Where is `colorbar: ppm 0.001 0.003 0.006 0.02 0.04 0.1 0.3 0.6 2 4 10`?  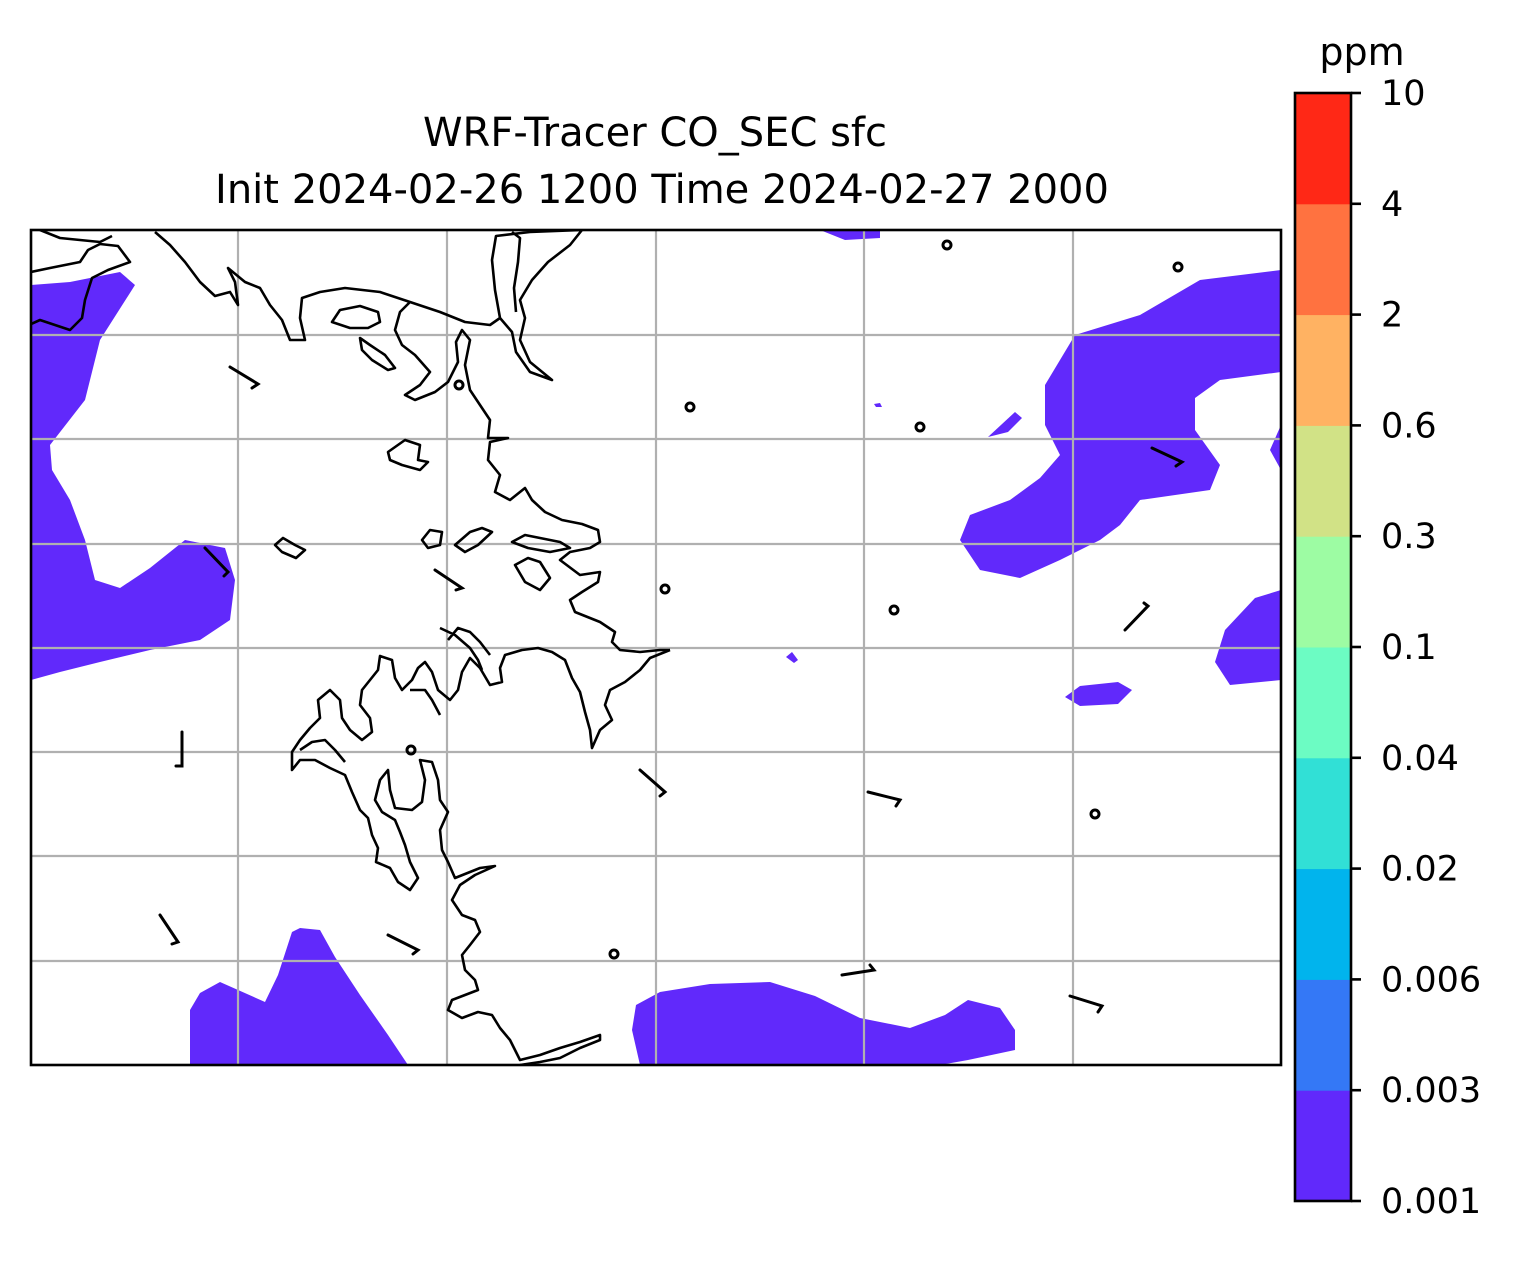 colorbar: ppm 0.001 0.003 0.006 0.02 0.04 0.1 0.3 0.6 2 4 10 is located at coordinates (1387, 626).